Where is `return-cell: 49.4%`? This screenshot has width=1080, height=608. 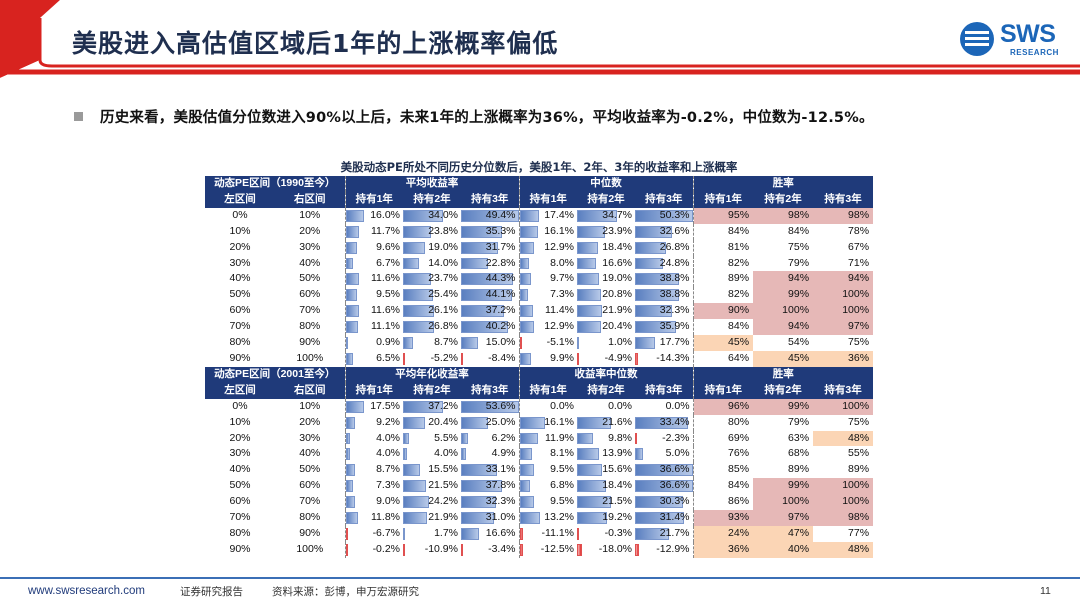 return-cell: 49.4% is located at coordinates (490, 216).